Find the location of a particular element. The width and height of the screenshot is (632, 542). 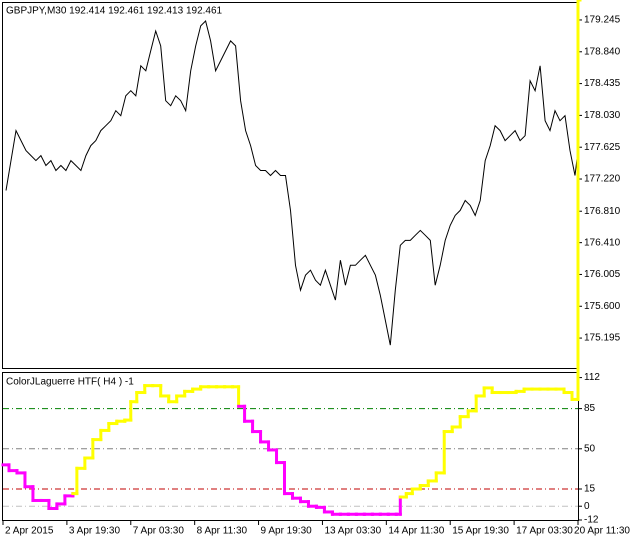

y-tick-label: 178.435 is located at coordinates (602, 83).